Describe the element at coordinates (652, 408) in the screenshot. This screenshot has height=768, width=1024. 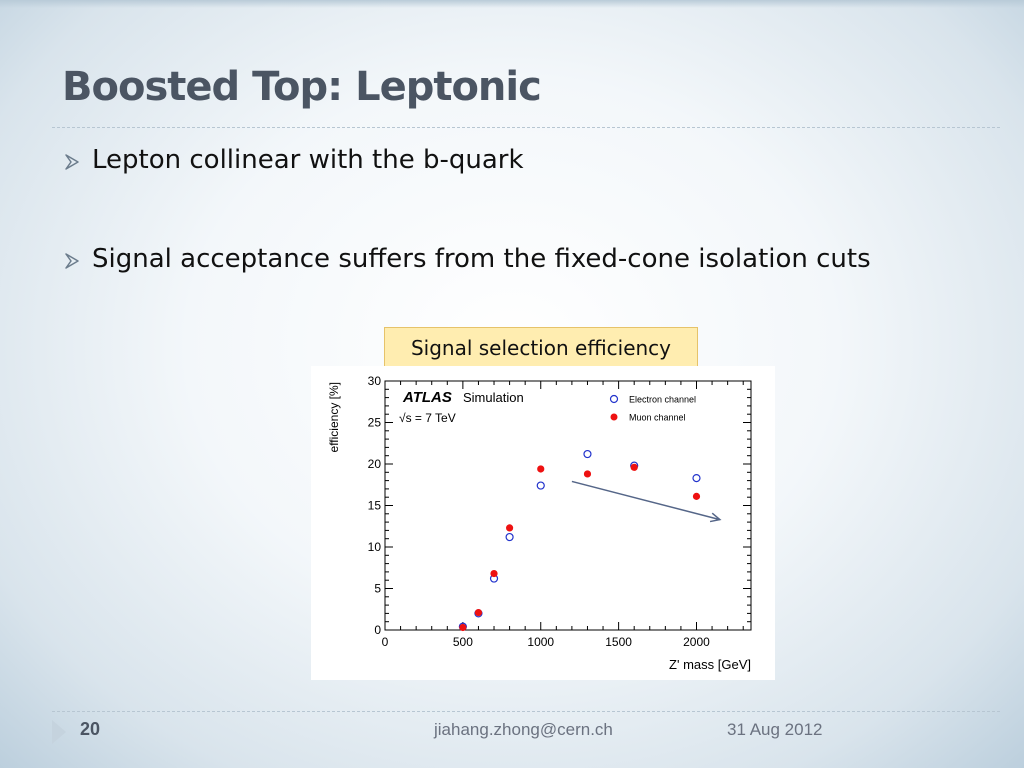
I see `chart-legend: Electron channel Muon channel` at that location.